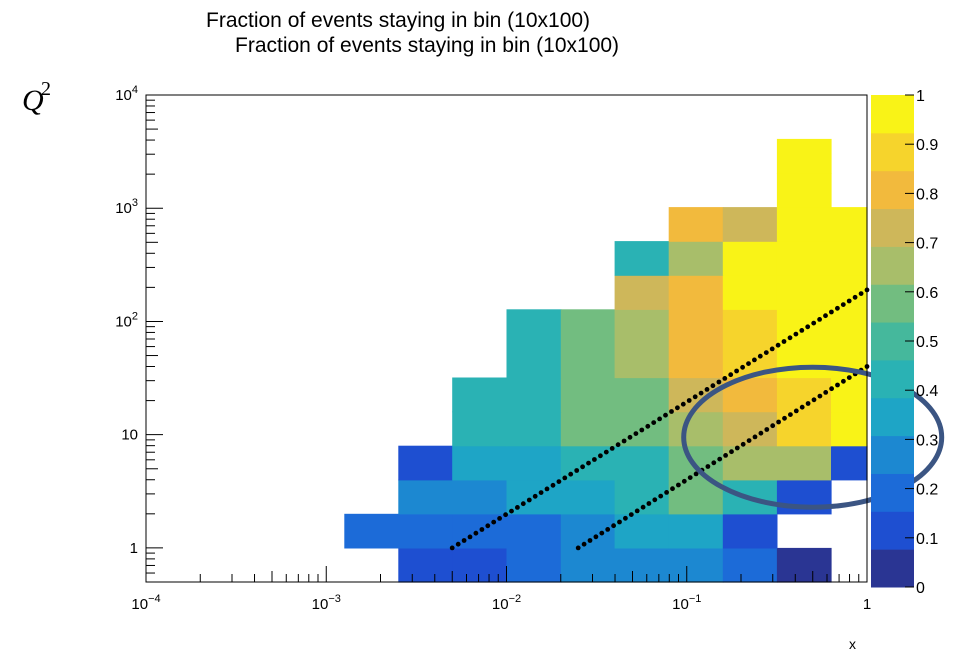 The height and width of the screenshot is (649, 956). What do you see at coordinates (129, 435) in the screenshot?
I see `y-tick-label: 10` at bounding box center [129, 435].